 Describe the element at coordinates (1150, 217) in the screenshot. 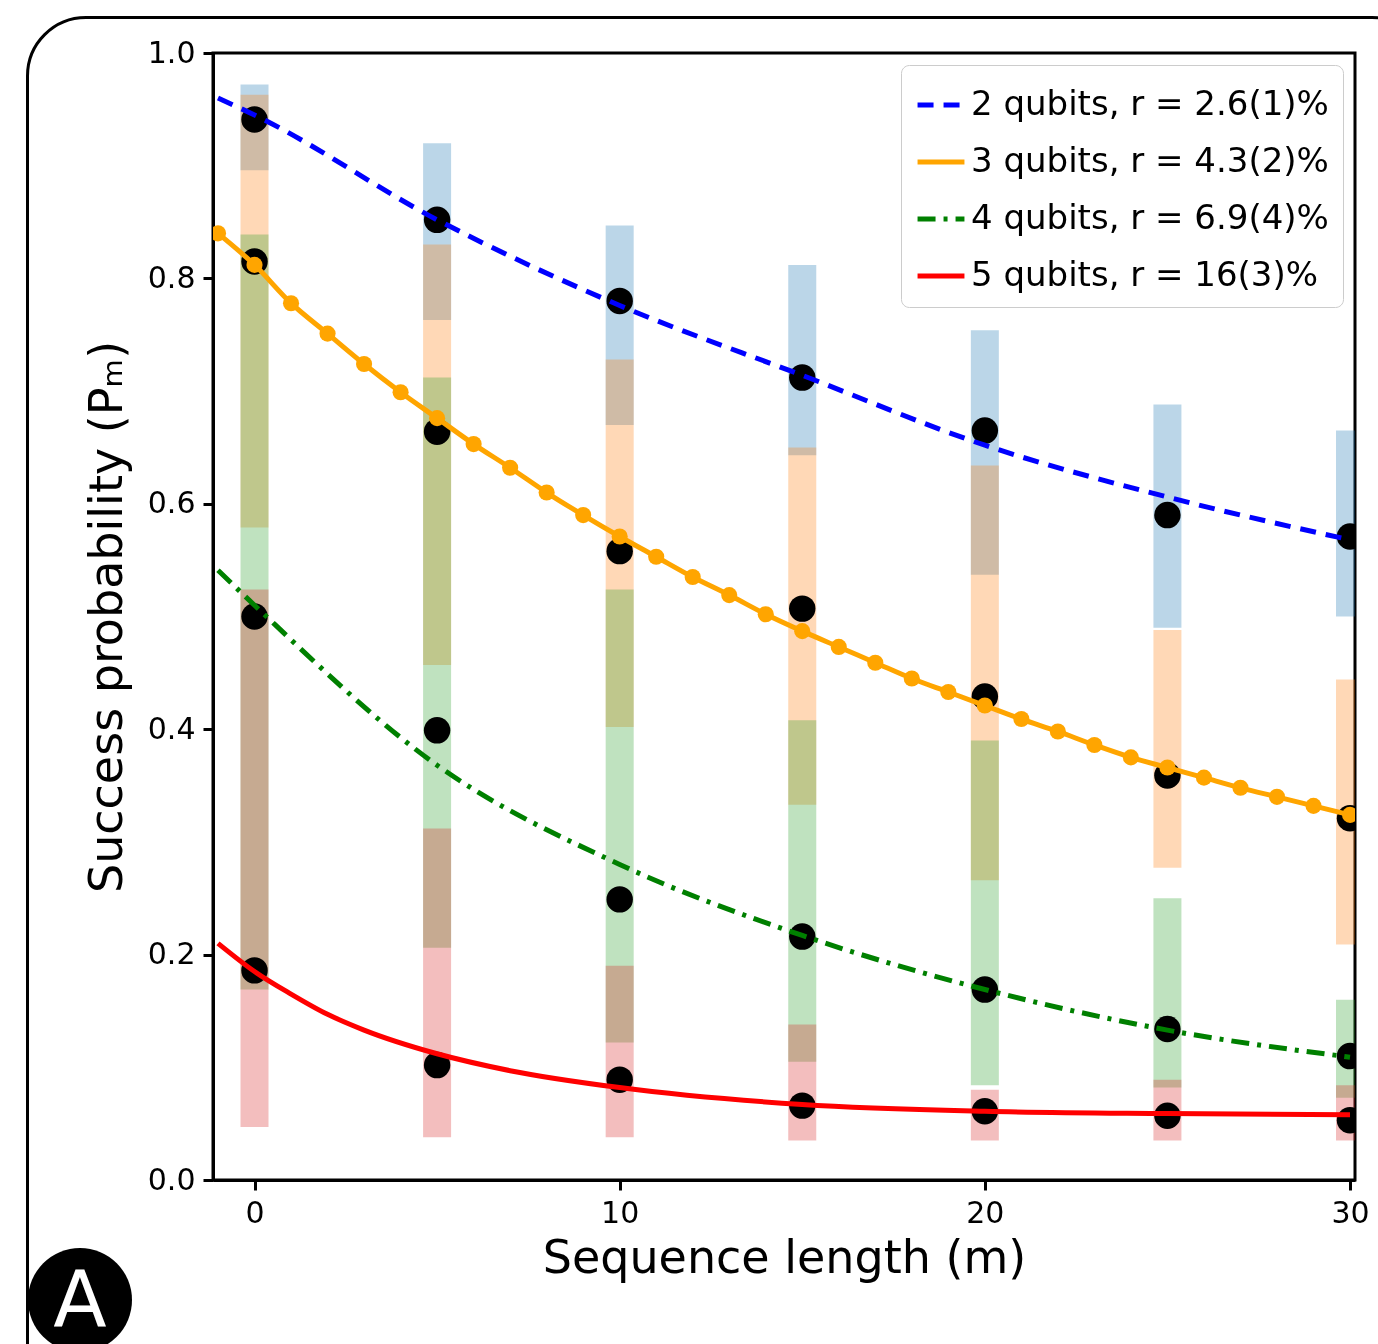

I see `legend-label: 4 qubits, r = 6.9(4)%` at that location.